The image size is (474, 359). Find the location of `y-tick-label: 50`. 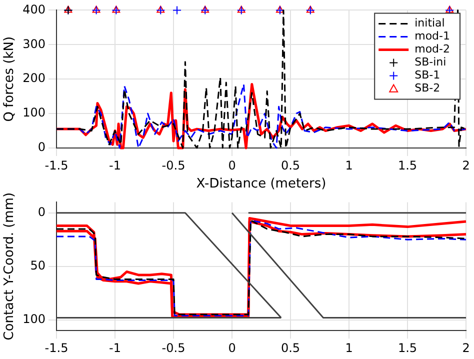

y-tick-label: 50 is located at coordinates (38, 265).